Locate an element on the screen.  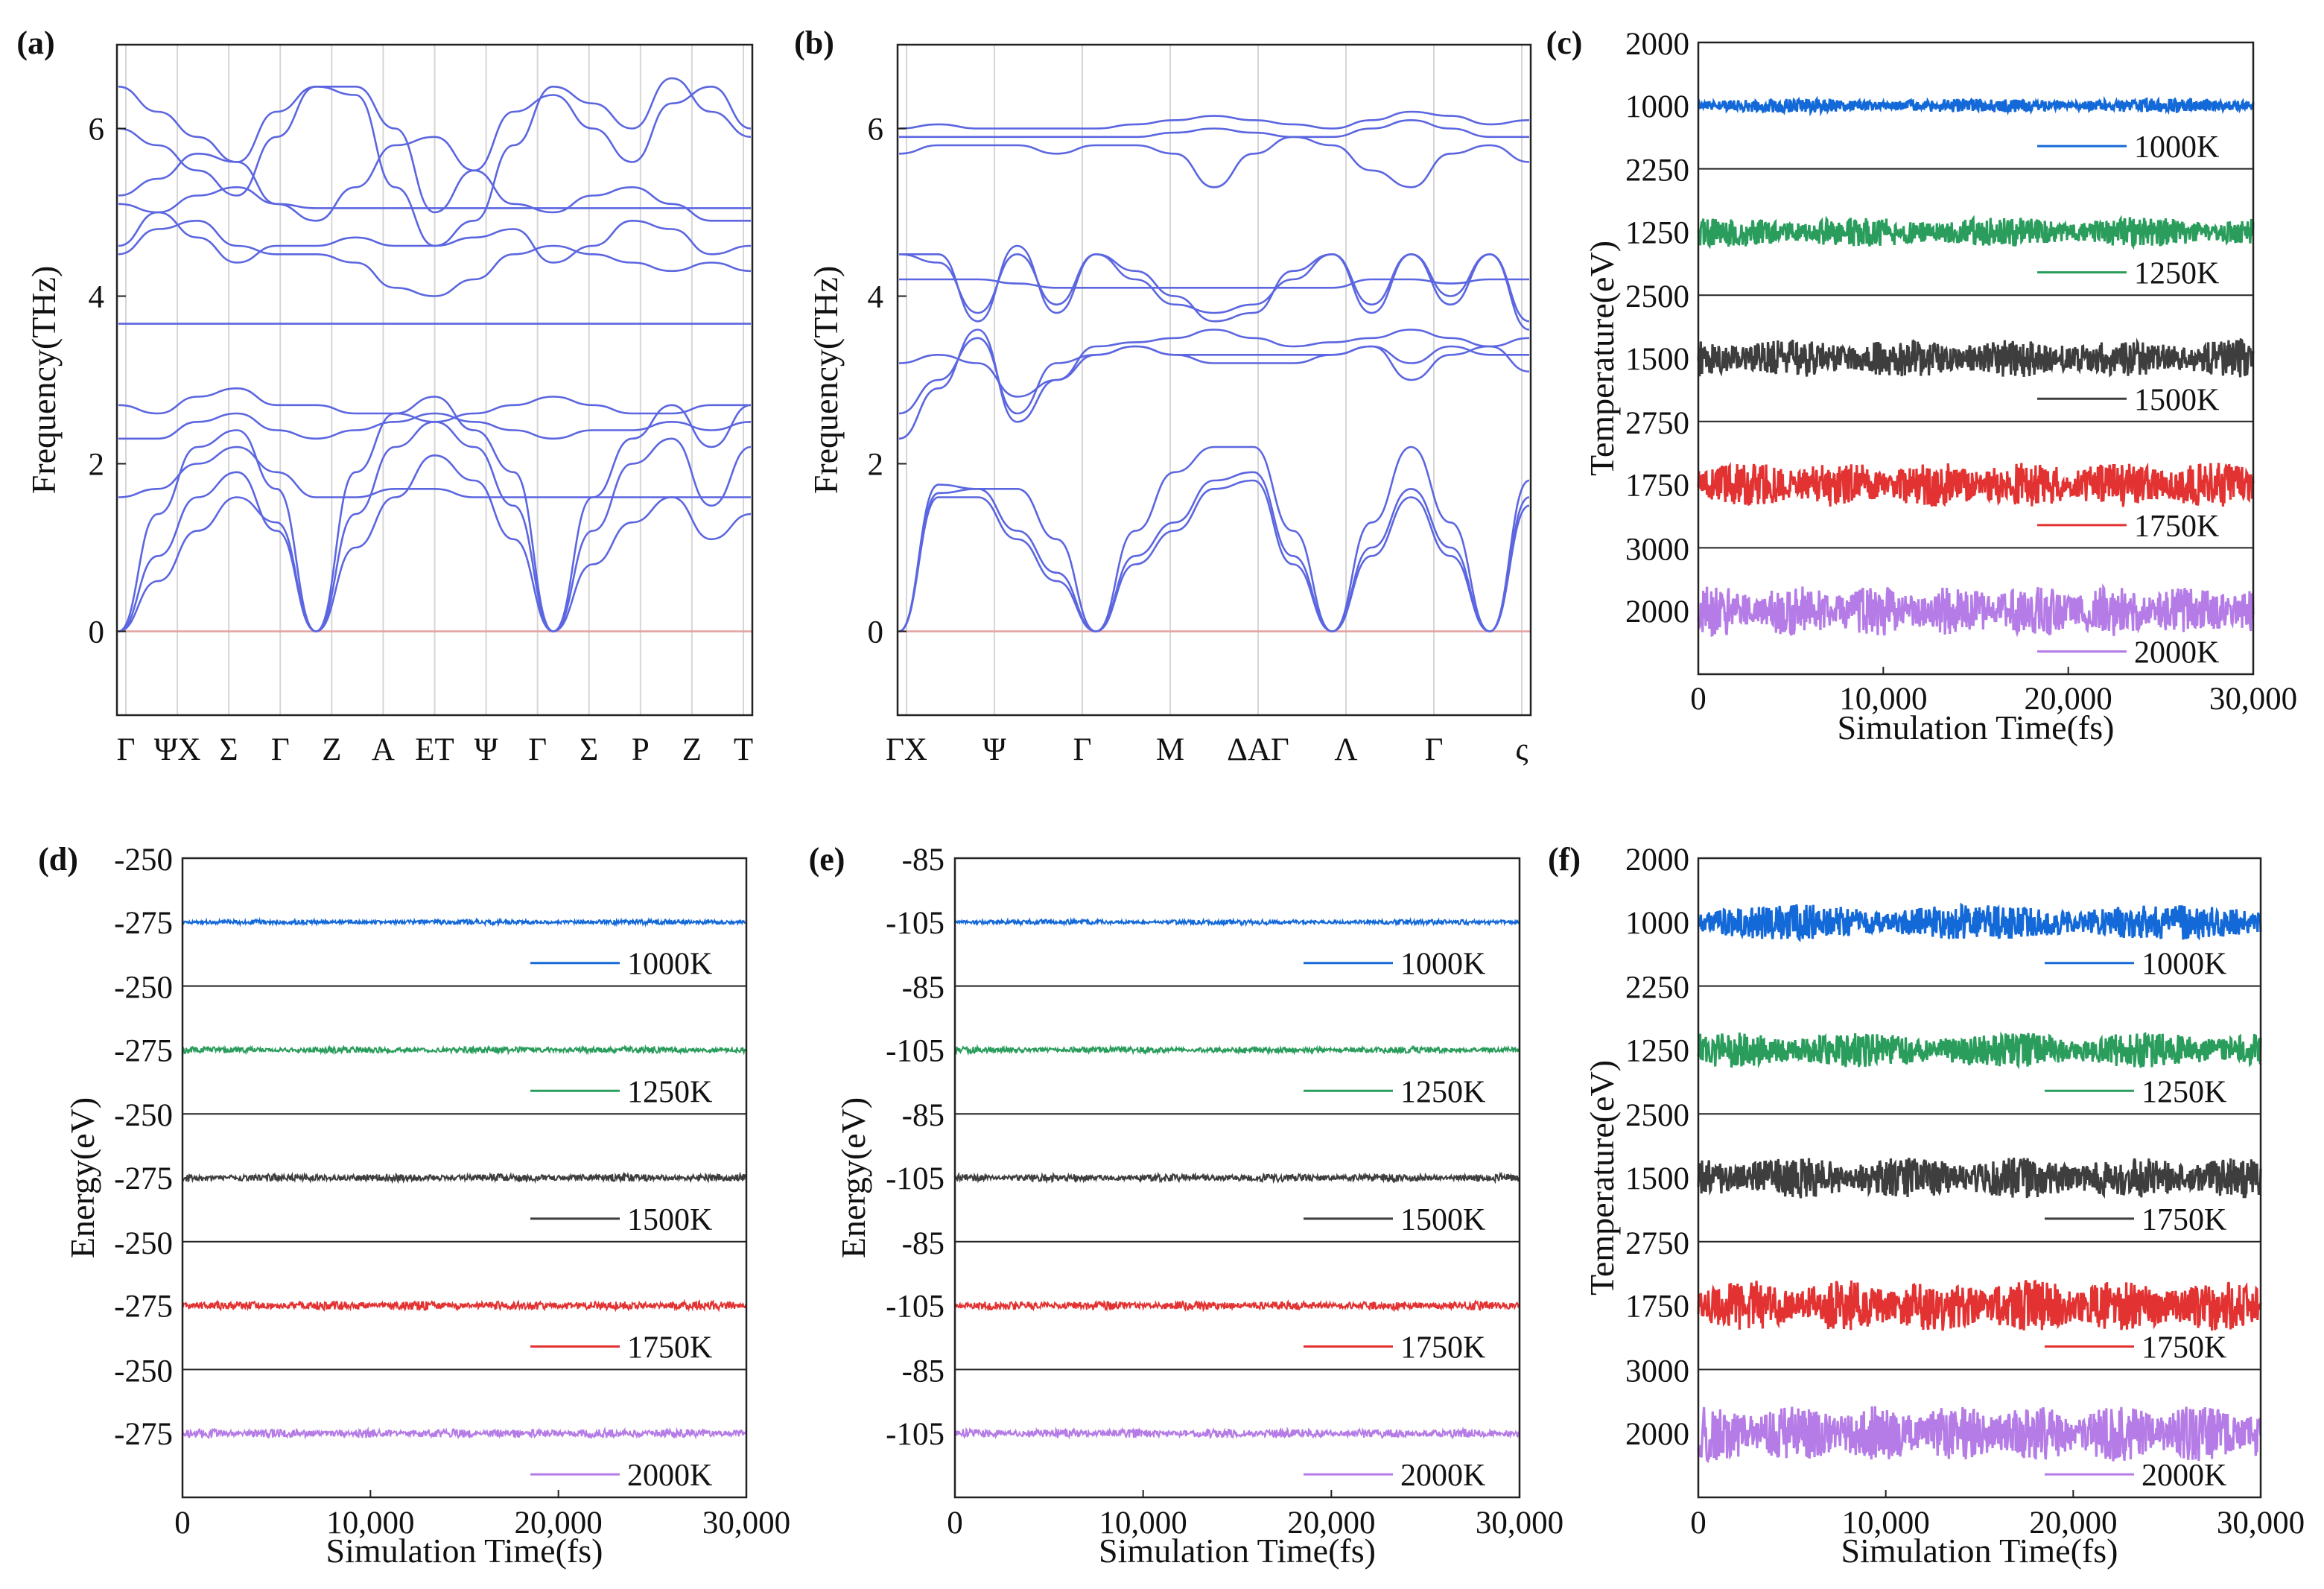
panel-label-f: (f) is located at coordinates (1565, 859).